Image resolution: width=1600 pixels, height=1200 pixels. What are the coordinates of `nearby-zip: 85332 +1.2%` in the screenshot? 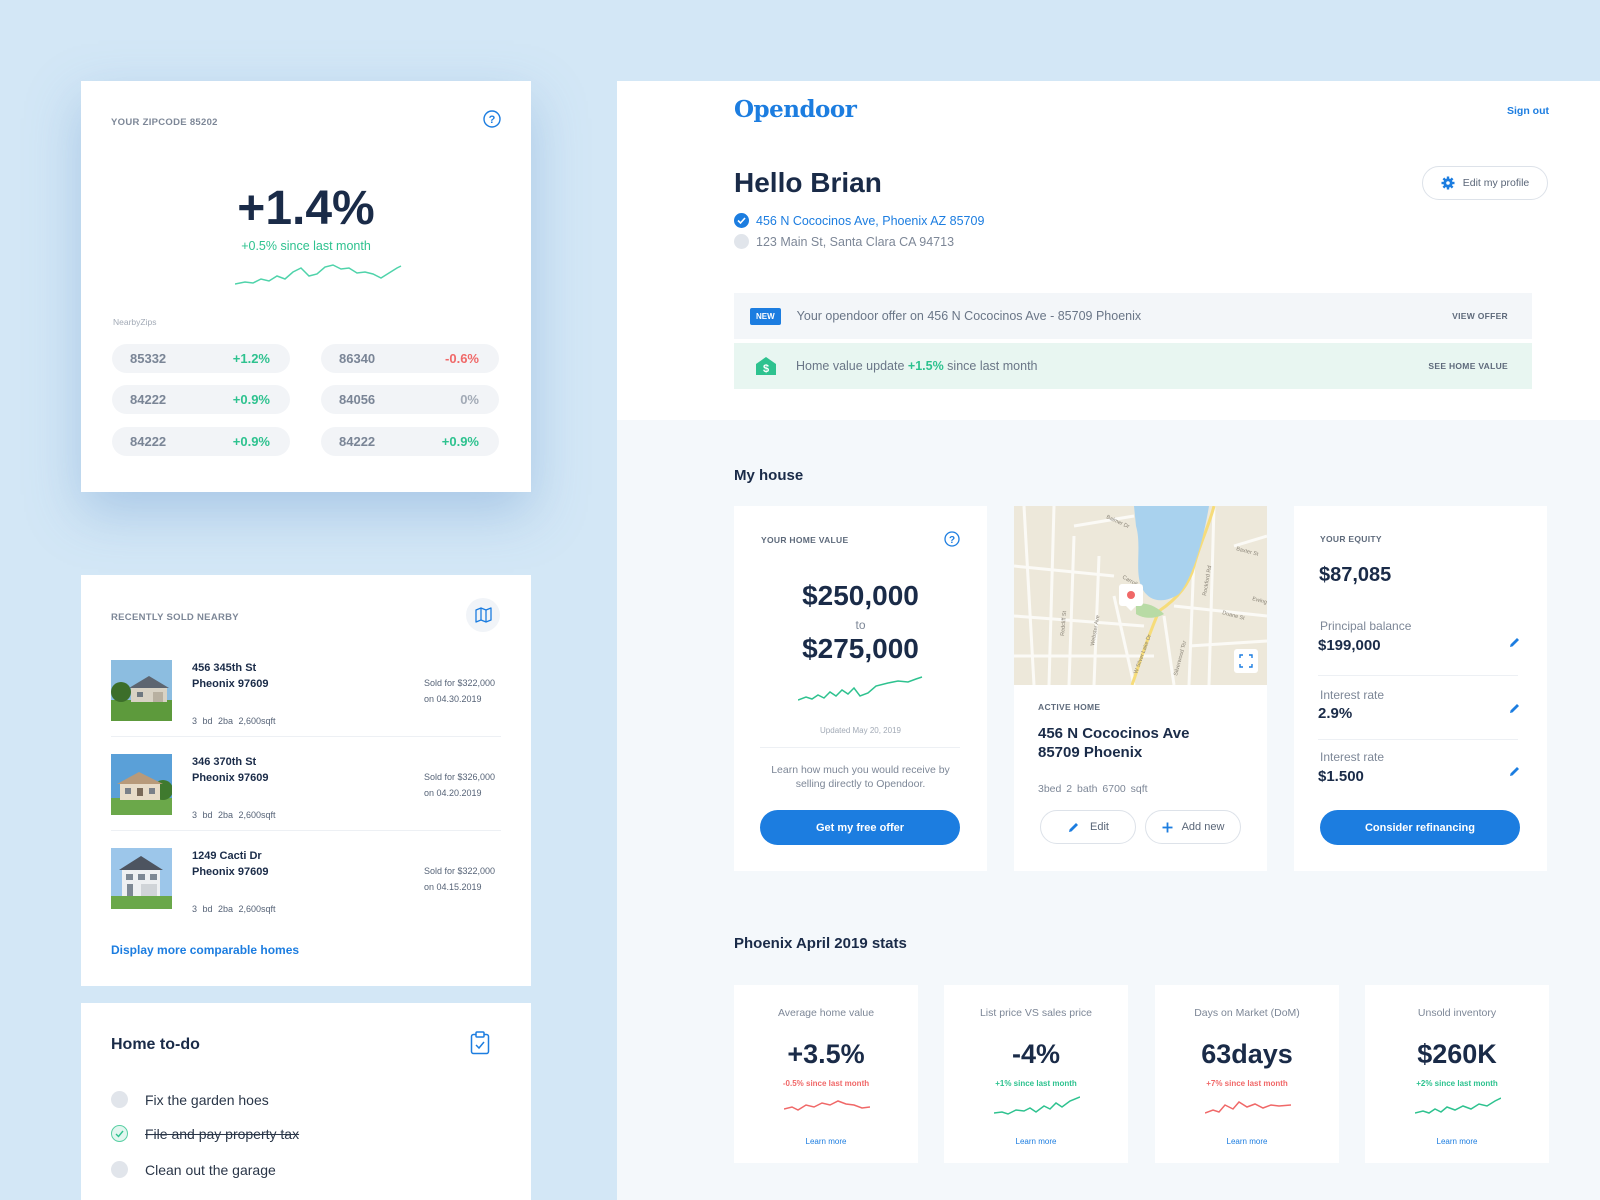 It's located at (201, 358).